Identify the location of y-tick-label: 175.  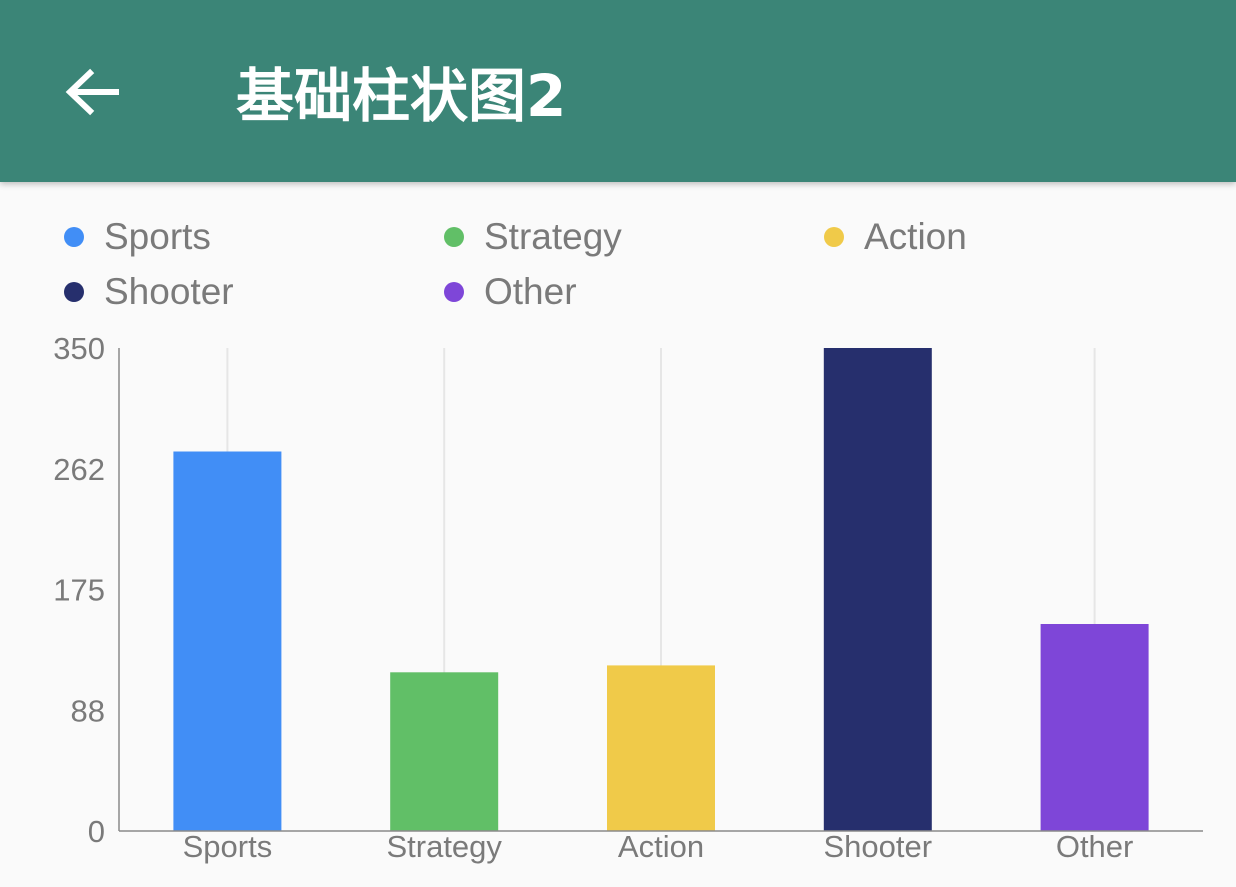
(79, 590).